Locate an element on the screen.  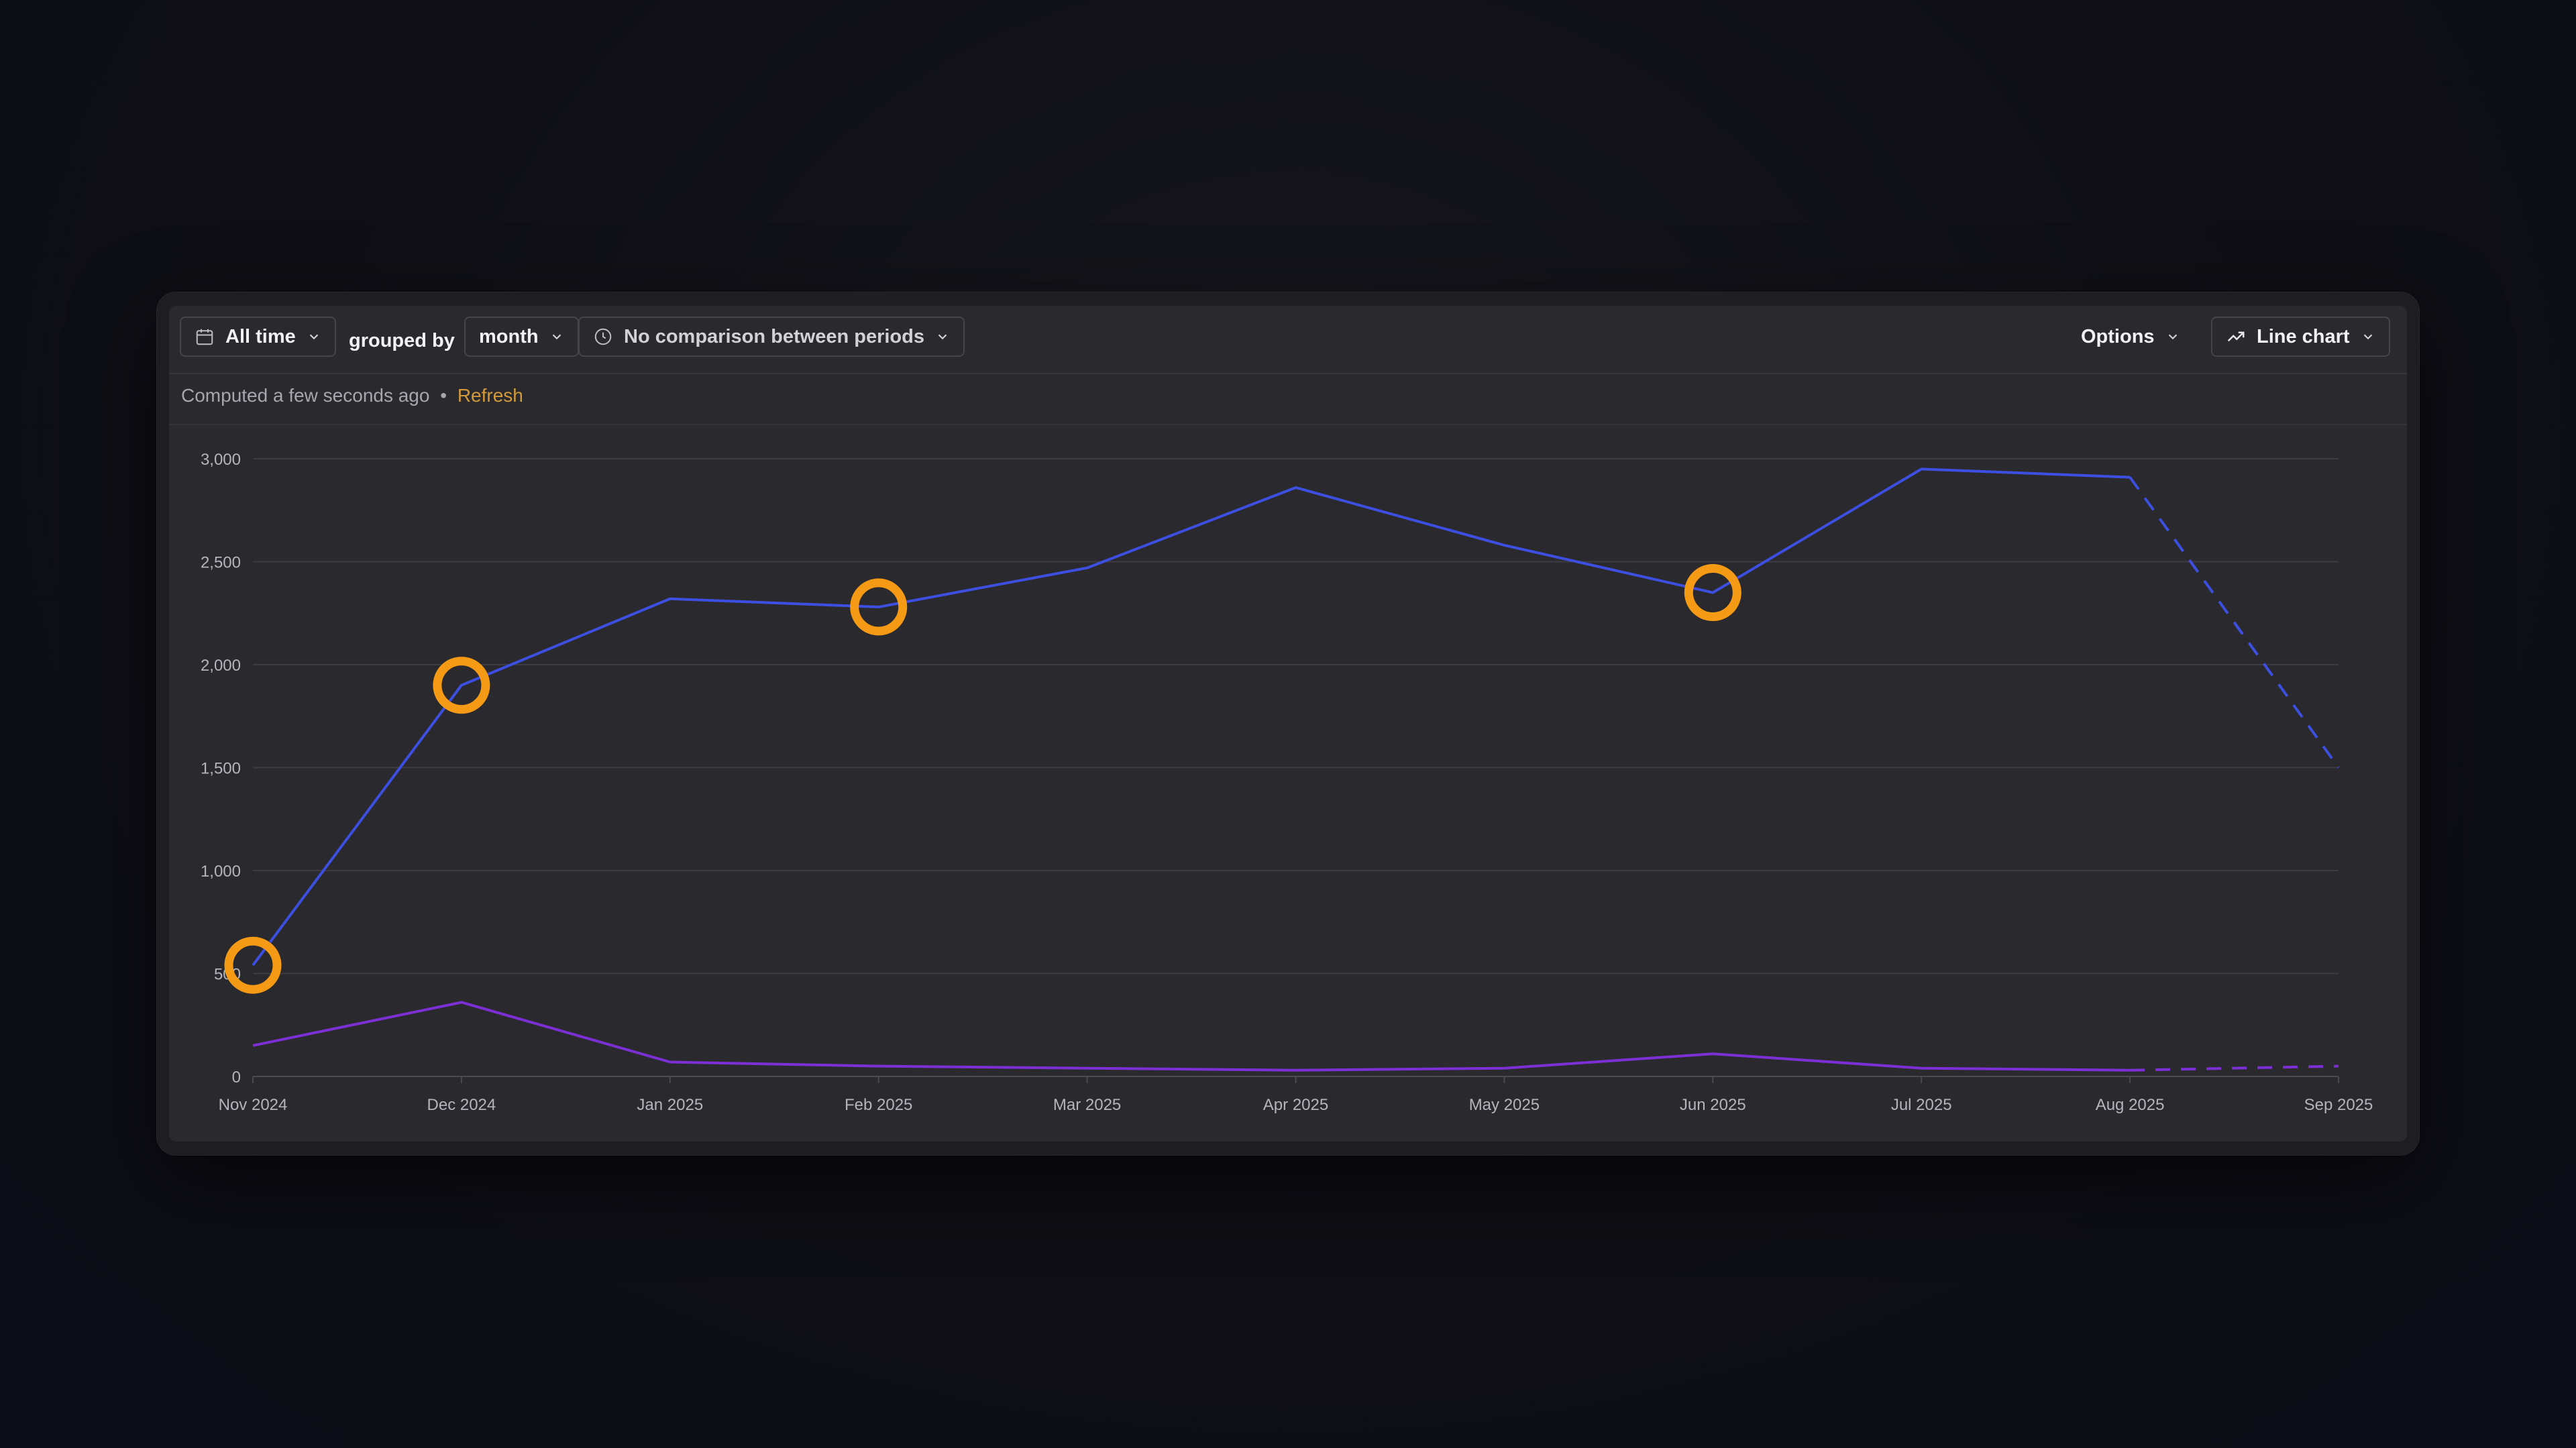
y-tick-label: 1,000 is located at coordinates (221, 871).